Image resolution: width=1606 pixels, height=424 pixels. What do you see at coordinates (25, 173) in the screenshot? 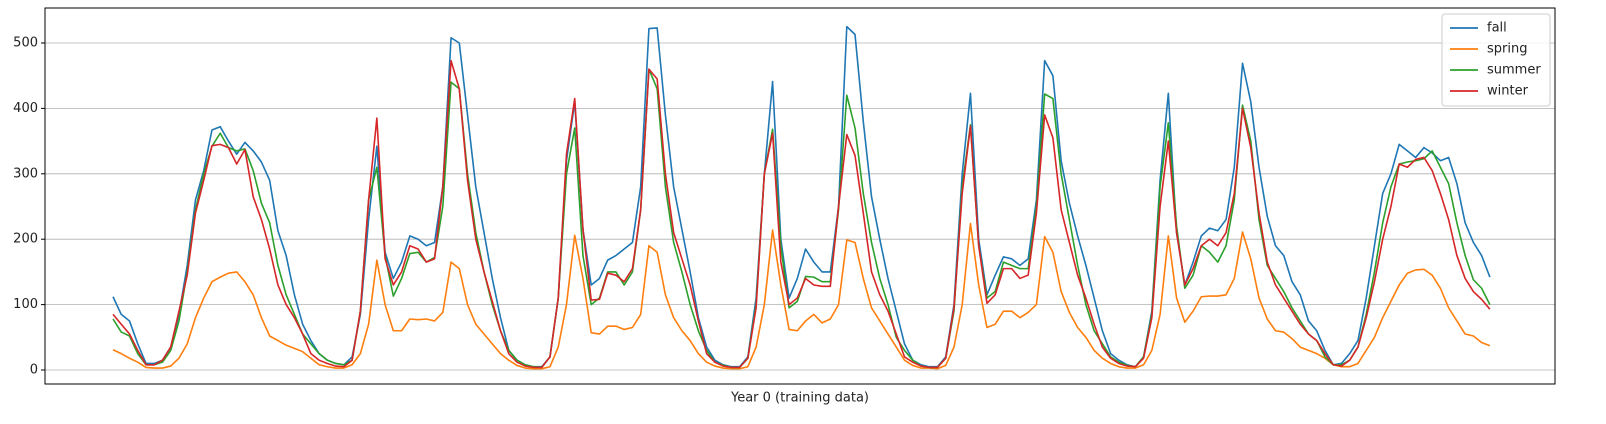
I see `y-tick-label: 300` at bounding box center [25, 173].